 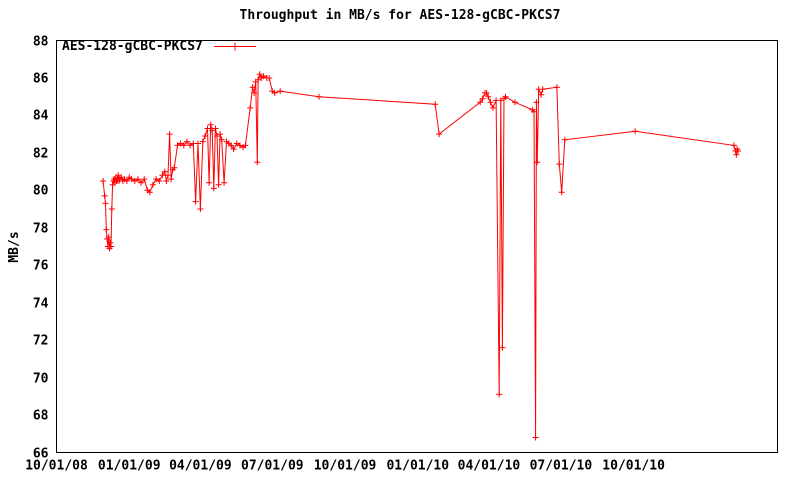 I want to click on x-tick-label: 01/01/09, so click(x=129, y=466).